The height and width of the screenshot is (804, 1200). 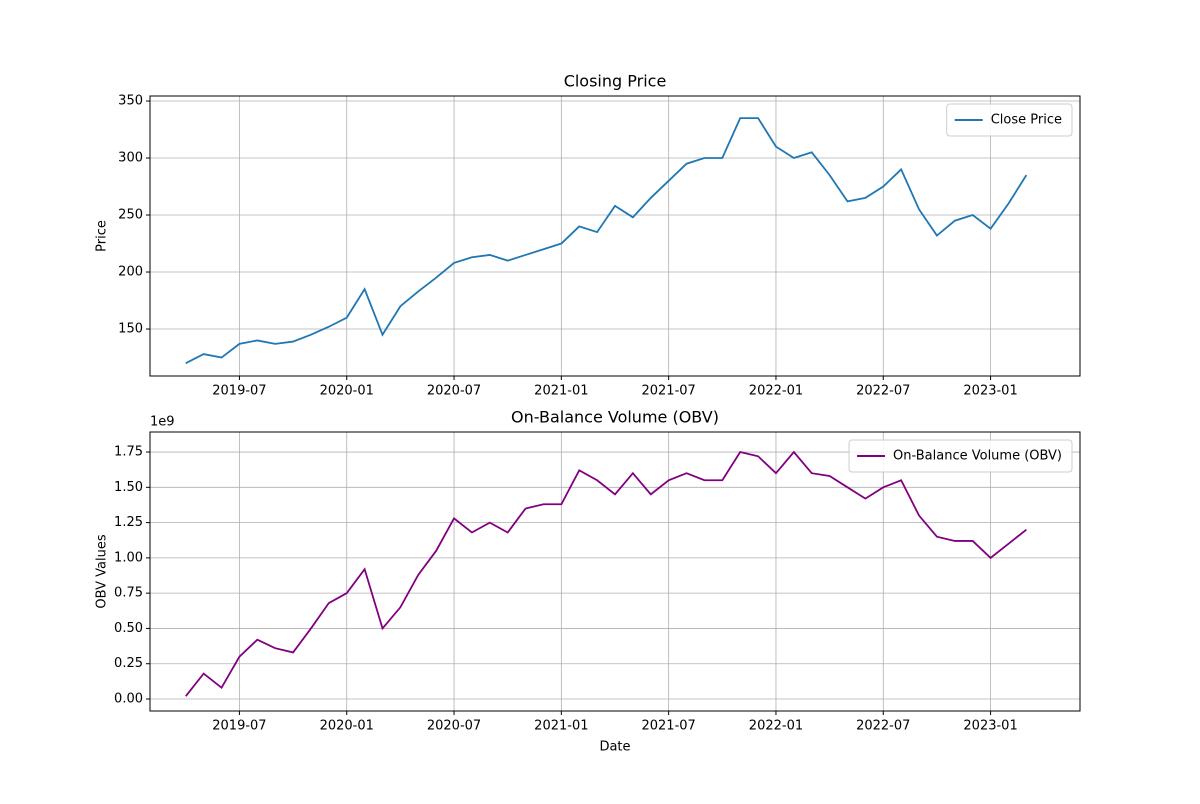 What do you see at coordinates (130, 272) in the screenshot?
I see `y-tick-label: 200` at bounding box center [130, 272].